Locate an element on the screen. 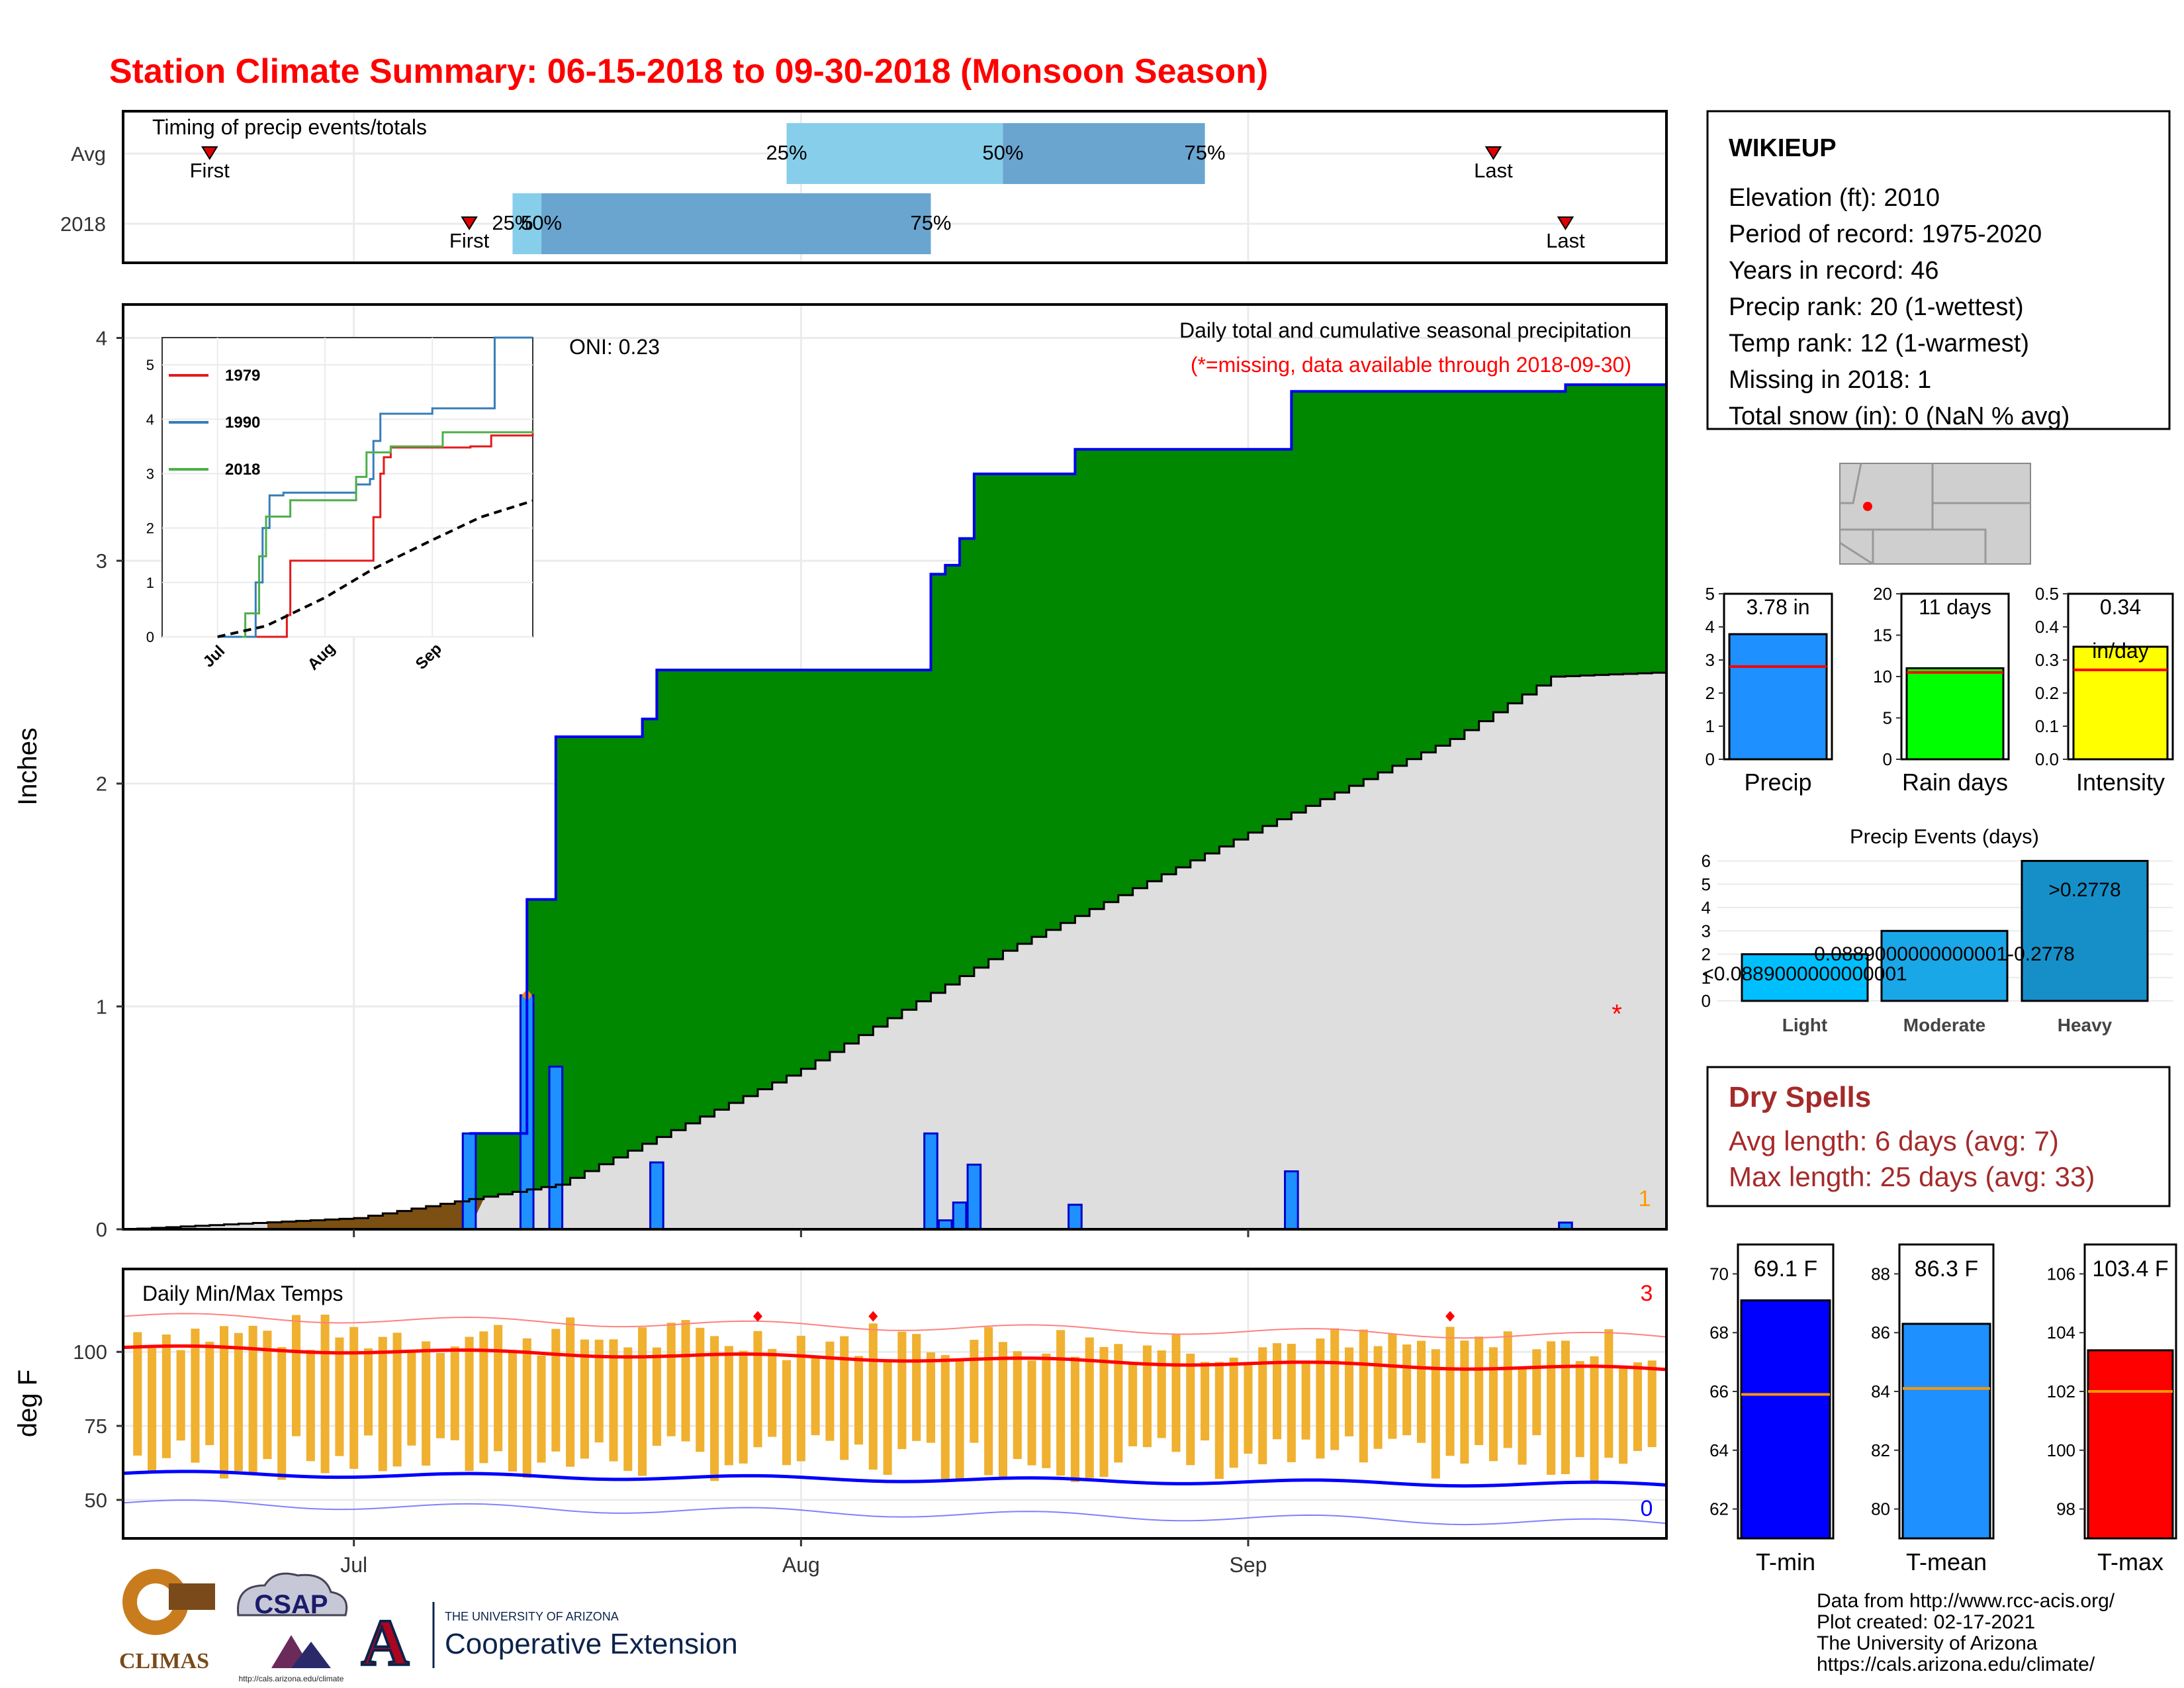  station-info-line: Years in record: 46 is located at coordinates (1834, 271).